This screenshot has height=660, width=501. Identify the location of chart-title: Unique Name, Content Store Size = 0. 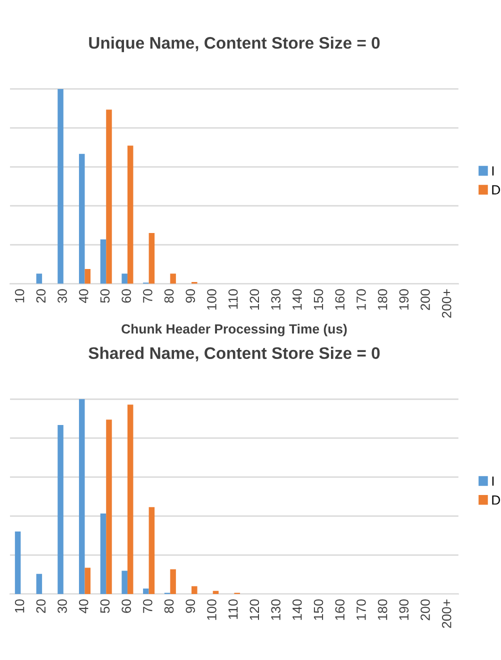
(234, 44).